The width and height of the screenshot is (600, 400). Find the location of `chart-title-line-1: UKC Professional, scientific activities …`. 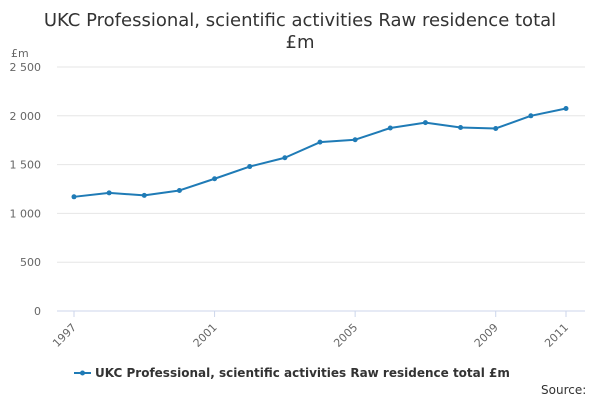

chart-title-line-1: UKC Professional, scientific activities … is located at coordinates (300, 20).